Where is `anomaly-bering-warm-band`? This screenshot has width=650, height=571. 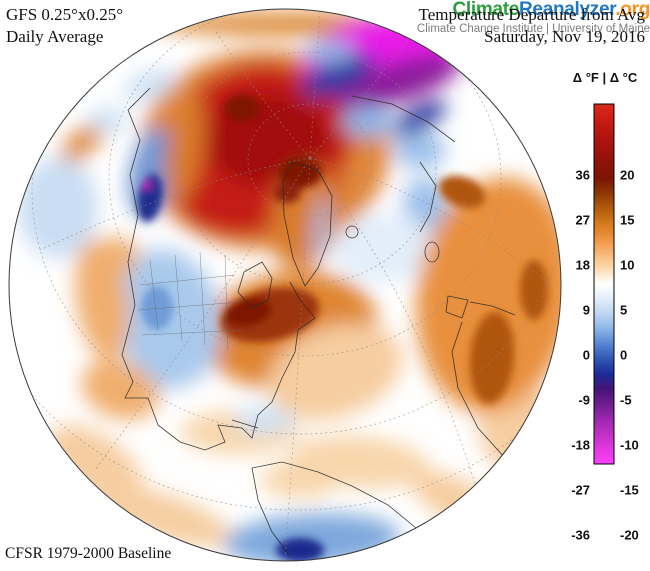
anomaly-bering-warm-band is located at coordinates (185, 148).